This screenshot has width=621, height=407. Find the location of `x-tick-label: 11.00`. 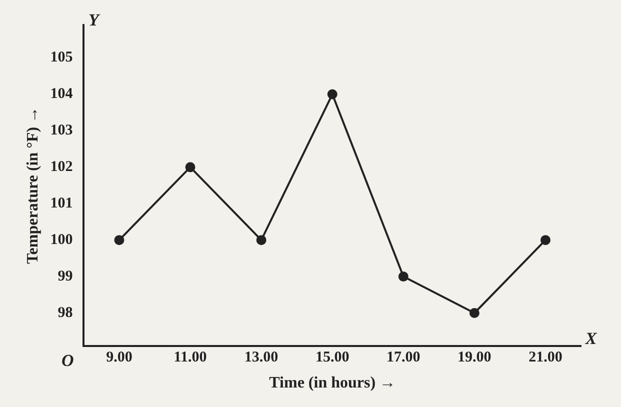

x-tick-label: 11.00 is located at coordinates (190, 358).